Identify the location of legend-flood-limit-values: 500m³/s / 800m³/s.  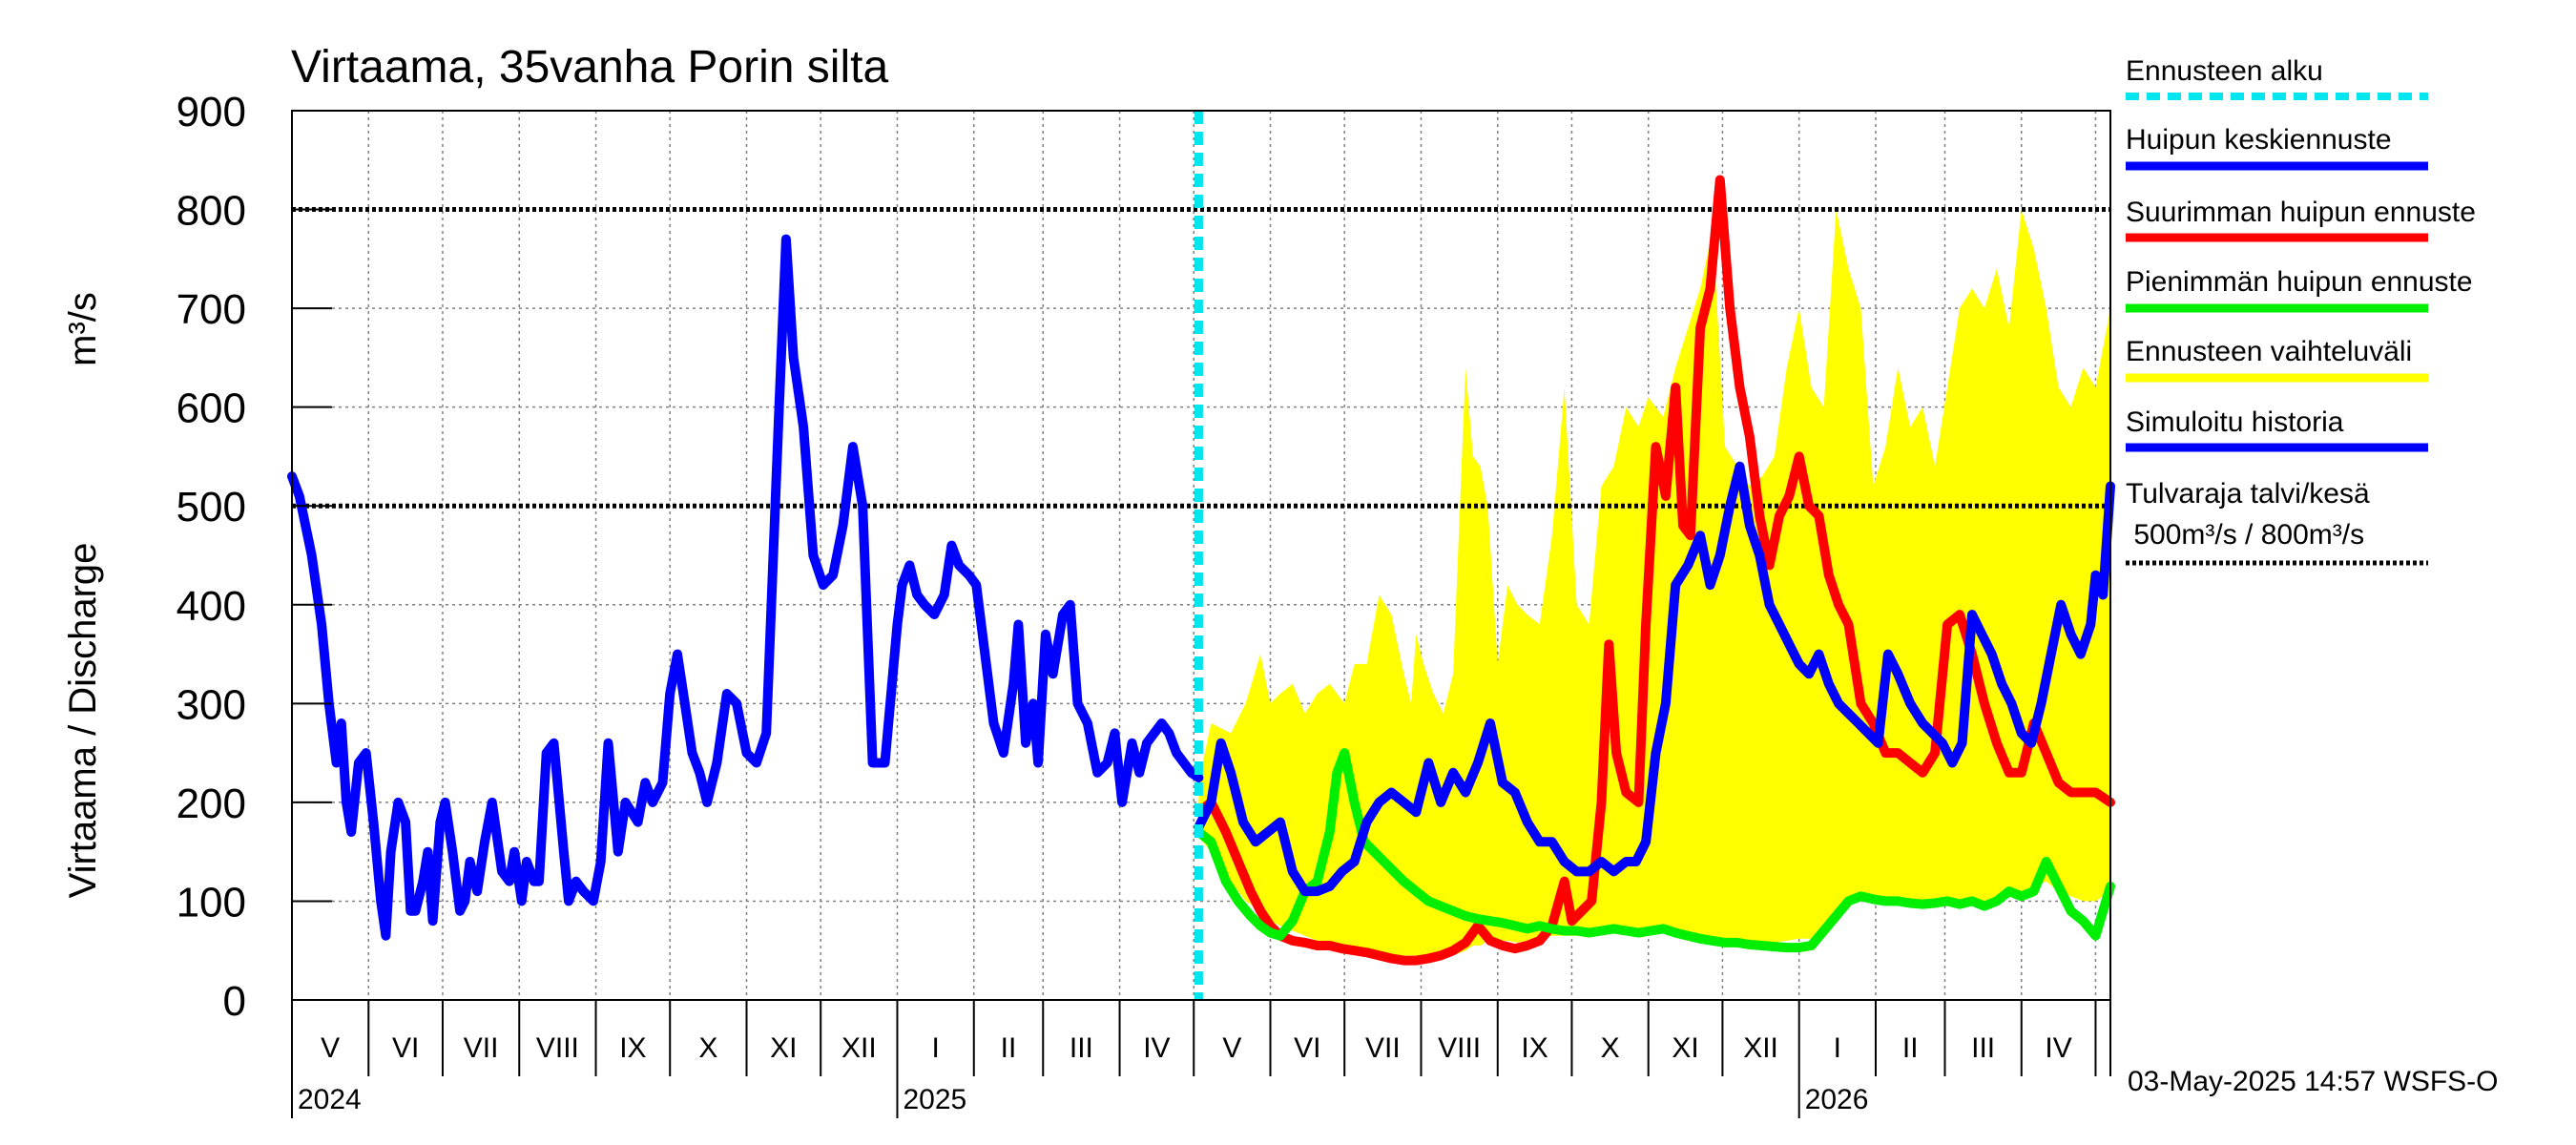
(2245, 535).